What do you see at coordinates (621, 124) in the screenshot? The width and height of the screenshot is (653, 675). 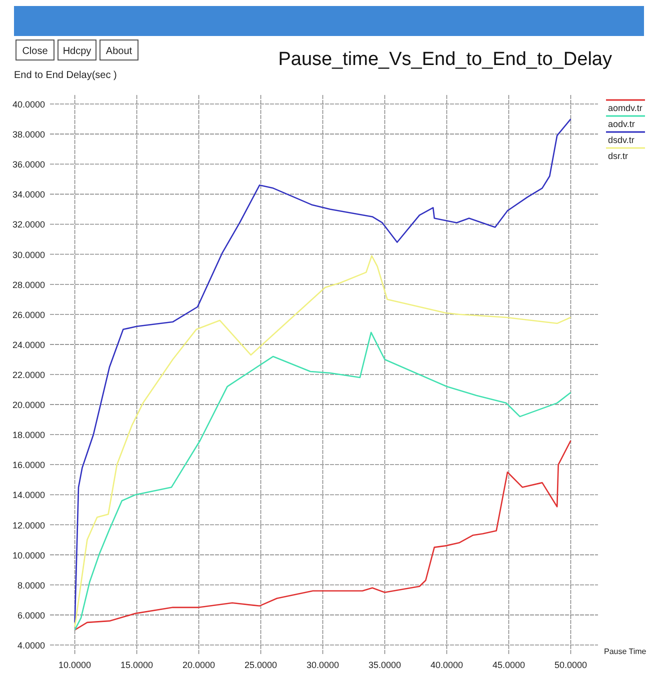 I see `legend-label: aodv.tr` at bounding box center [621, 124].